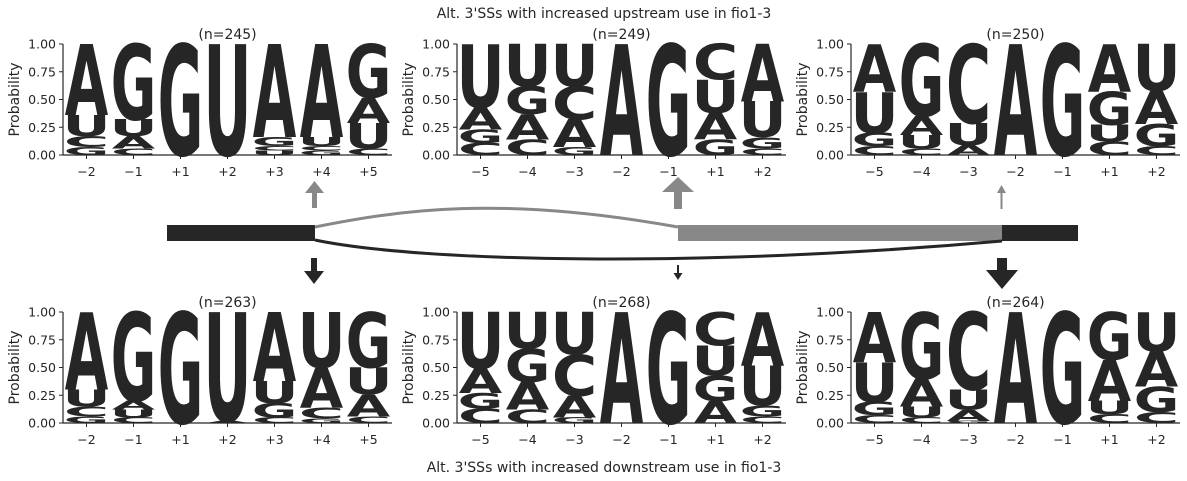 This screenshot has width=1187, height=481. I want to click on panel-title: (n=263), so click(227, 303).